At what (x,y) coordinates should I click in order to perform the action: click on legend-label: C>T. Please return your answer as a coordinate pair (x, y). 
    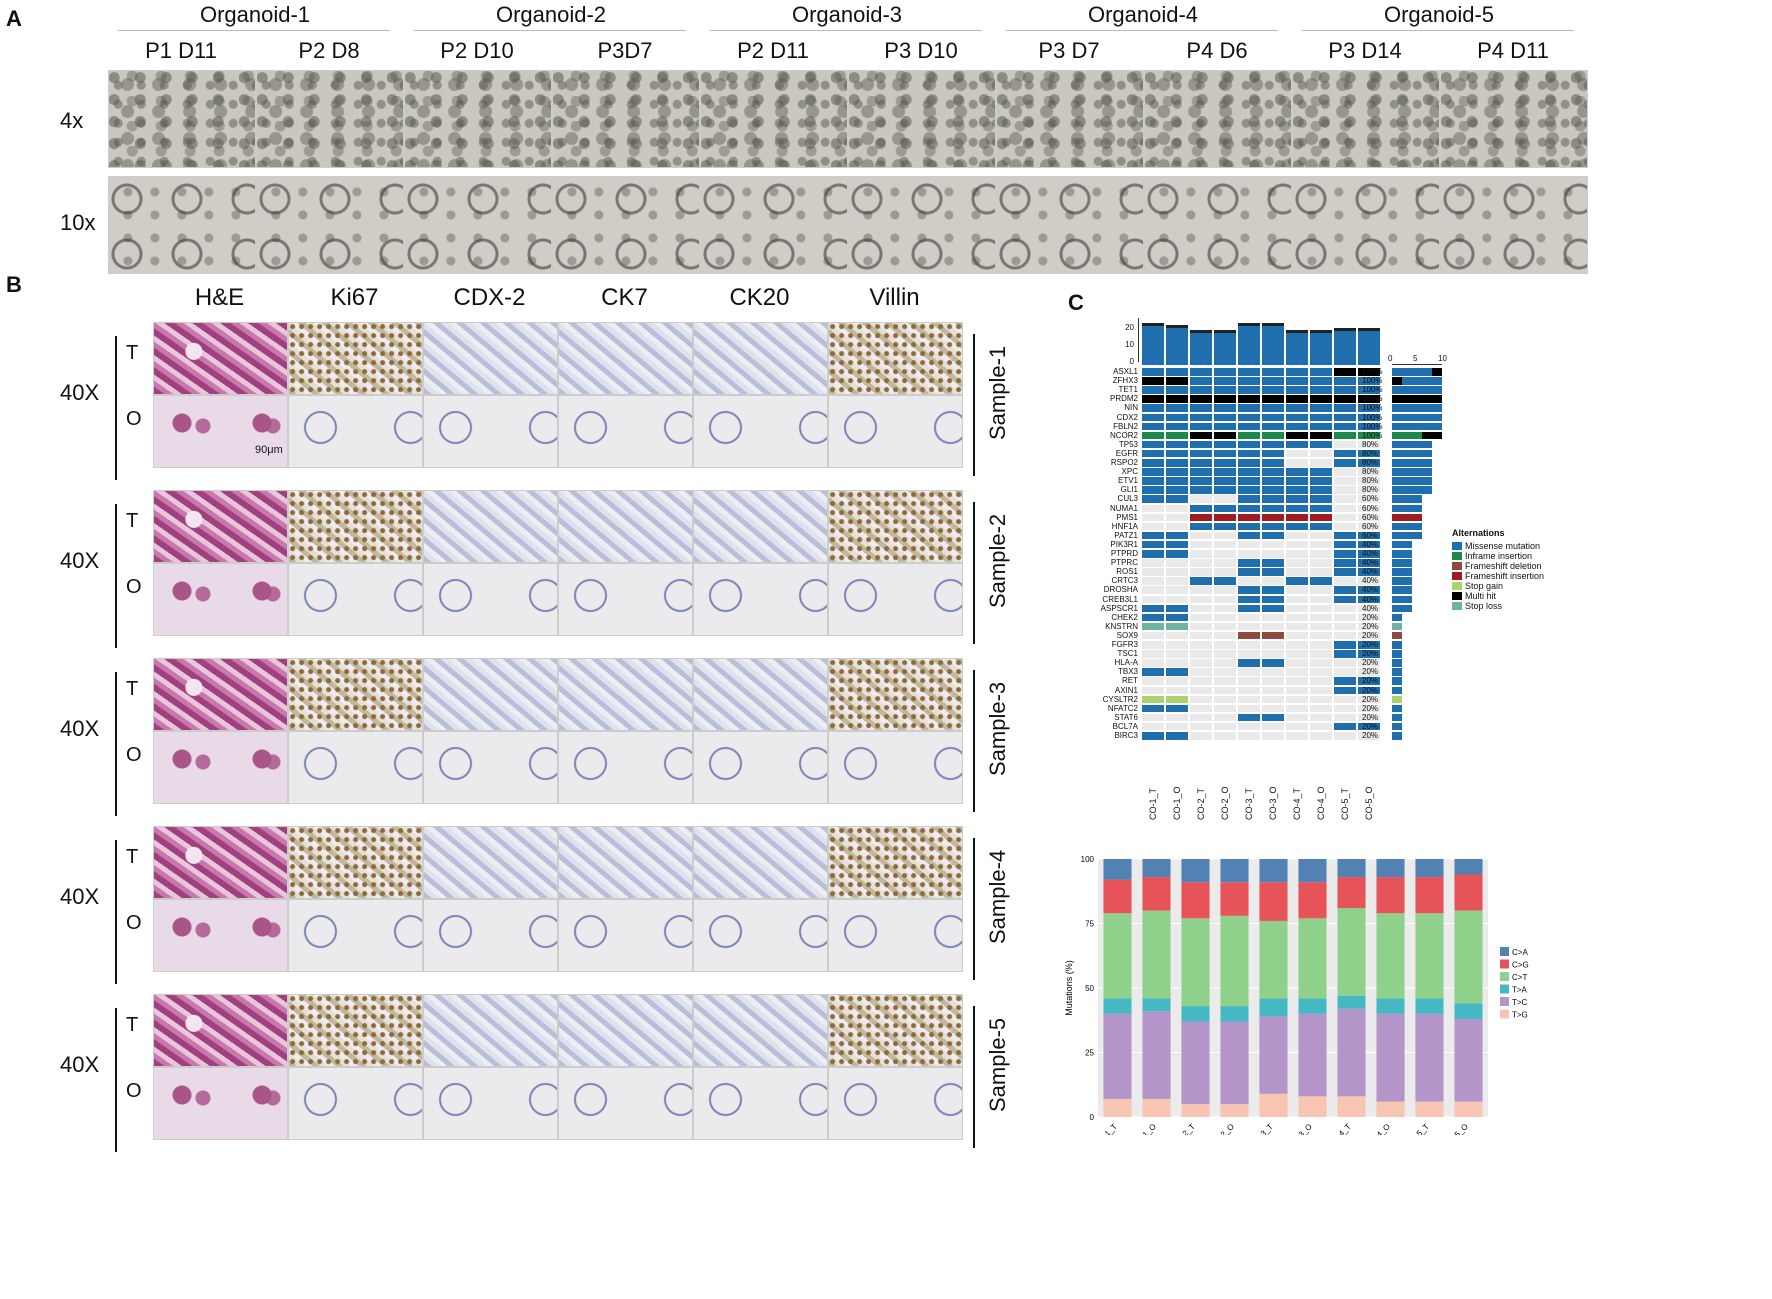
    Looking at the image, I should click on (1519, 977).